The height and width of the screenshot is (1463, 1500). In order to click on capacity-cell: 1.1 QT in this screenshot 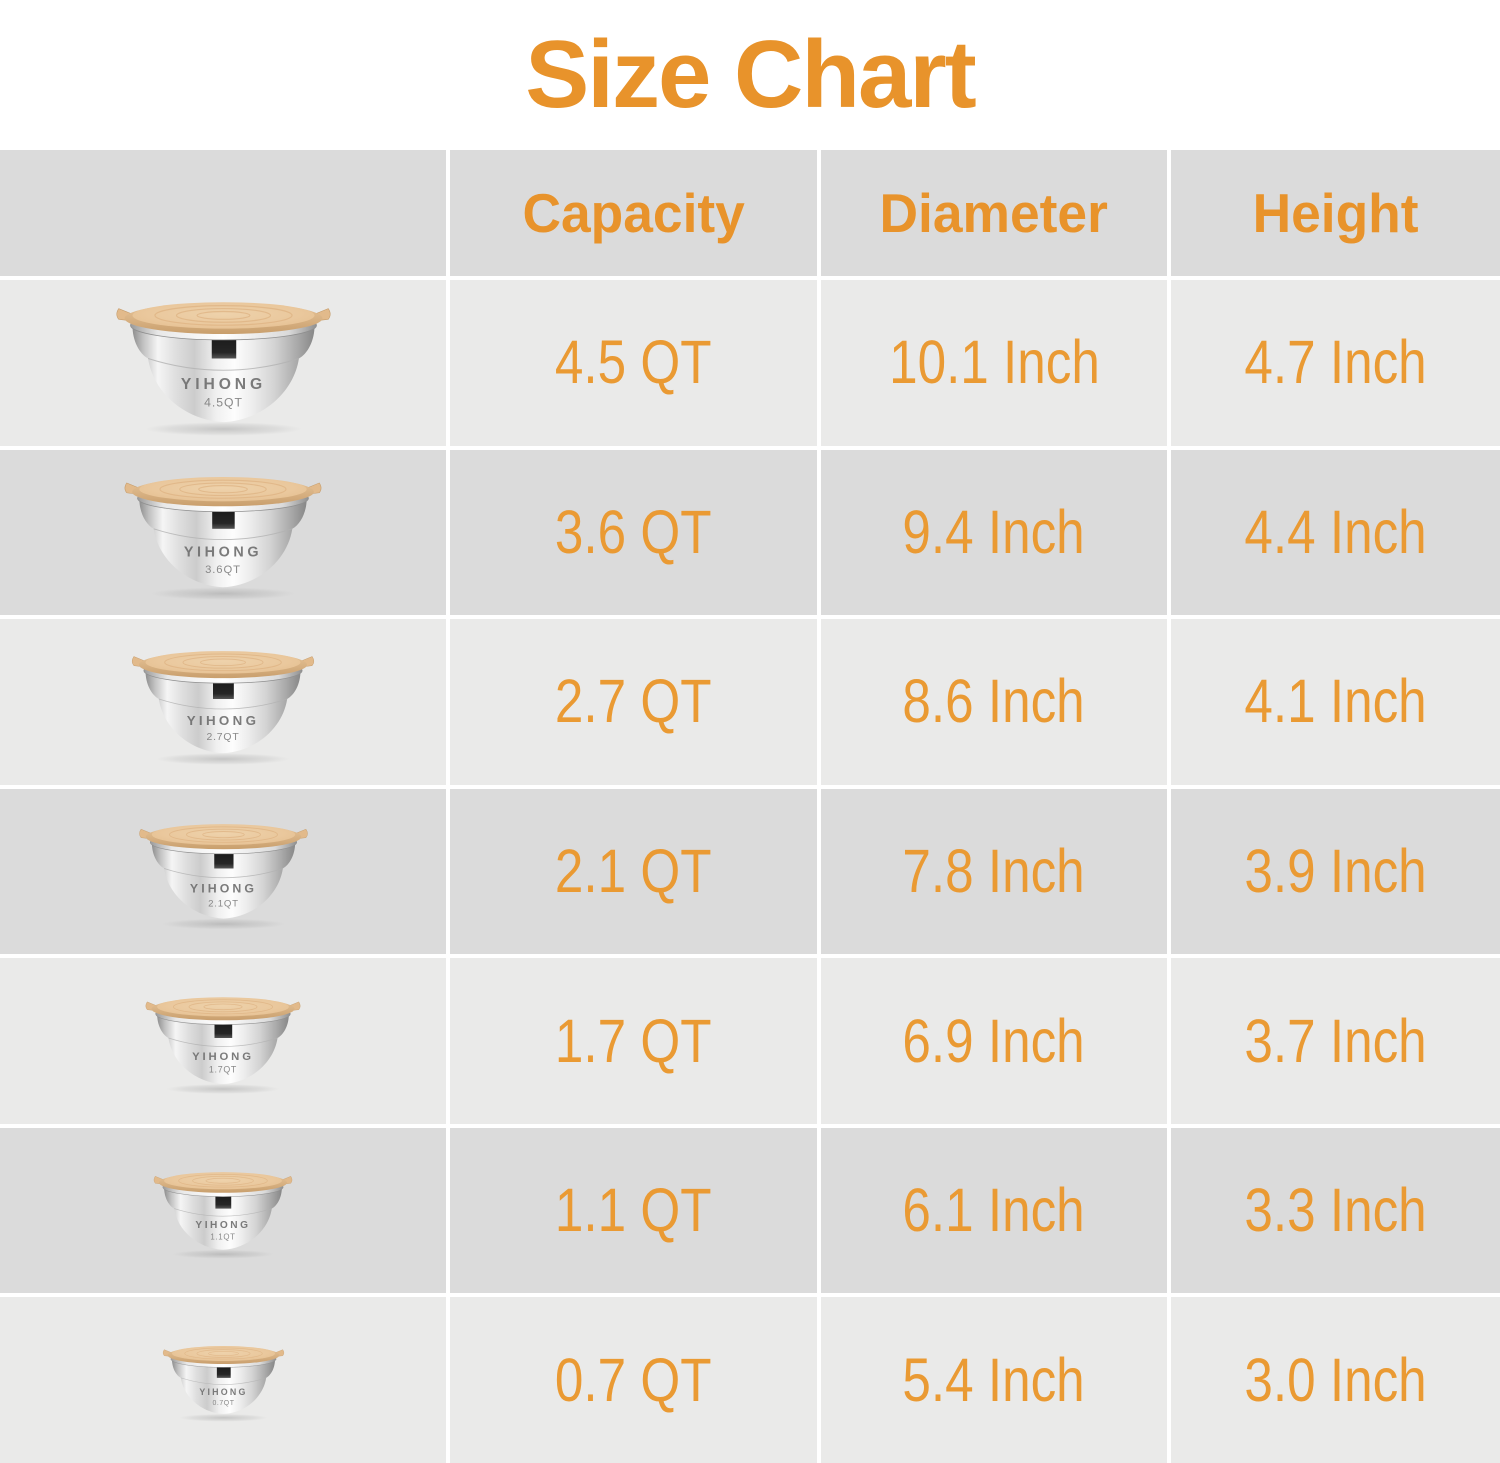, I will do `click(633, 1210)`.